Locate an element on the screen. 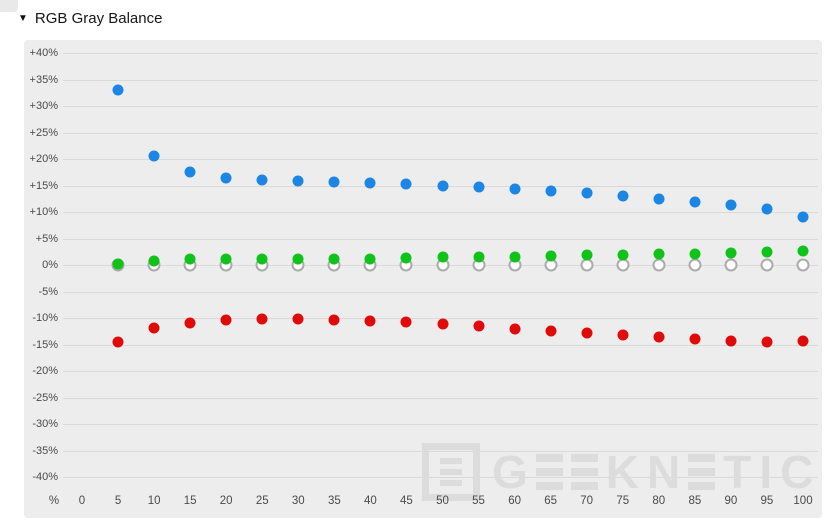  watermark-letter: C is located at coordinates (797, 472).